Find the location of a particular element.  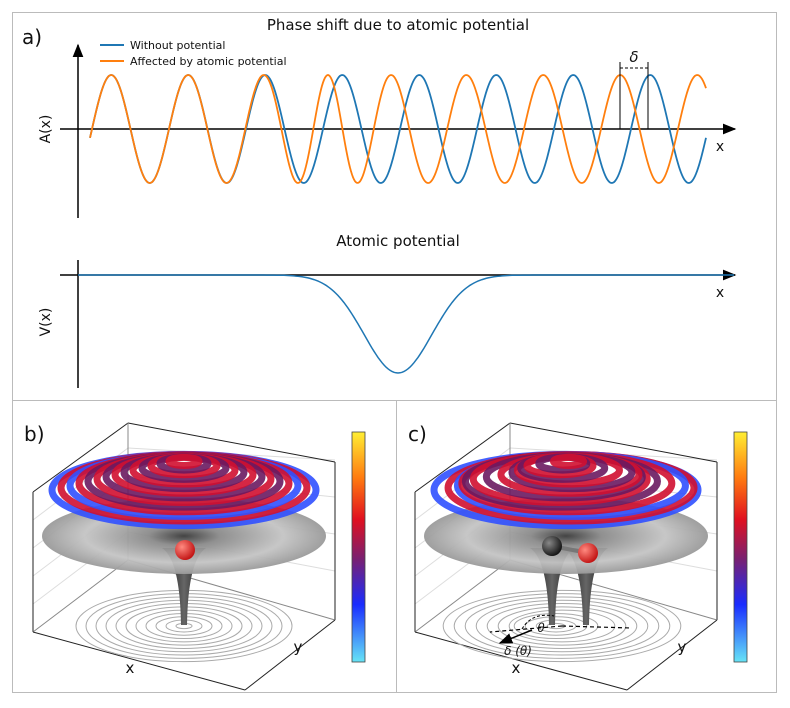

y-axis-label: V(x) is located at coordinates (46, 322).